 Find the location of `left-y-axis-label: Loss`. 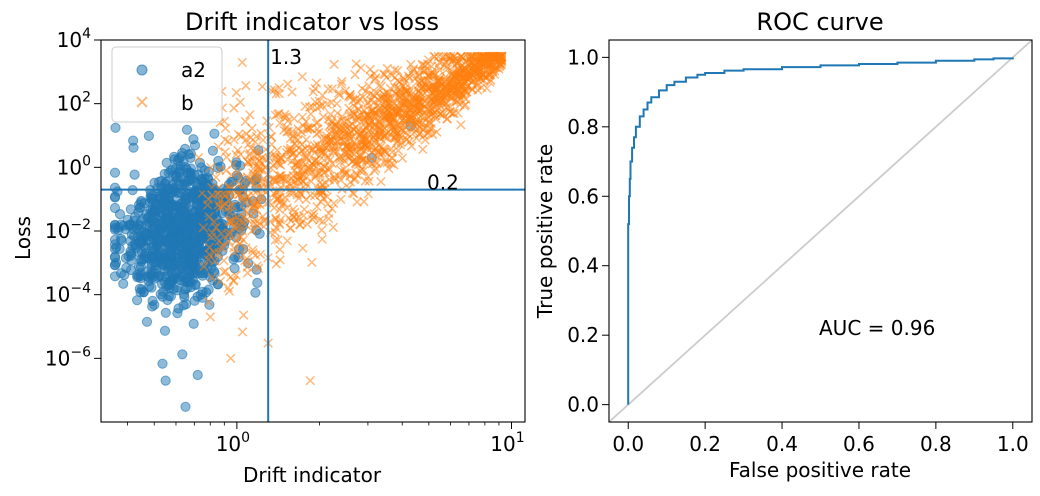

left-y-axis-label: Loss is located at coordinates (23, 238).